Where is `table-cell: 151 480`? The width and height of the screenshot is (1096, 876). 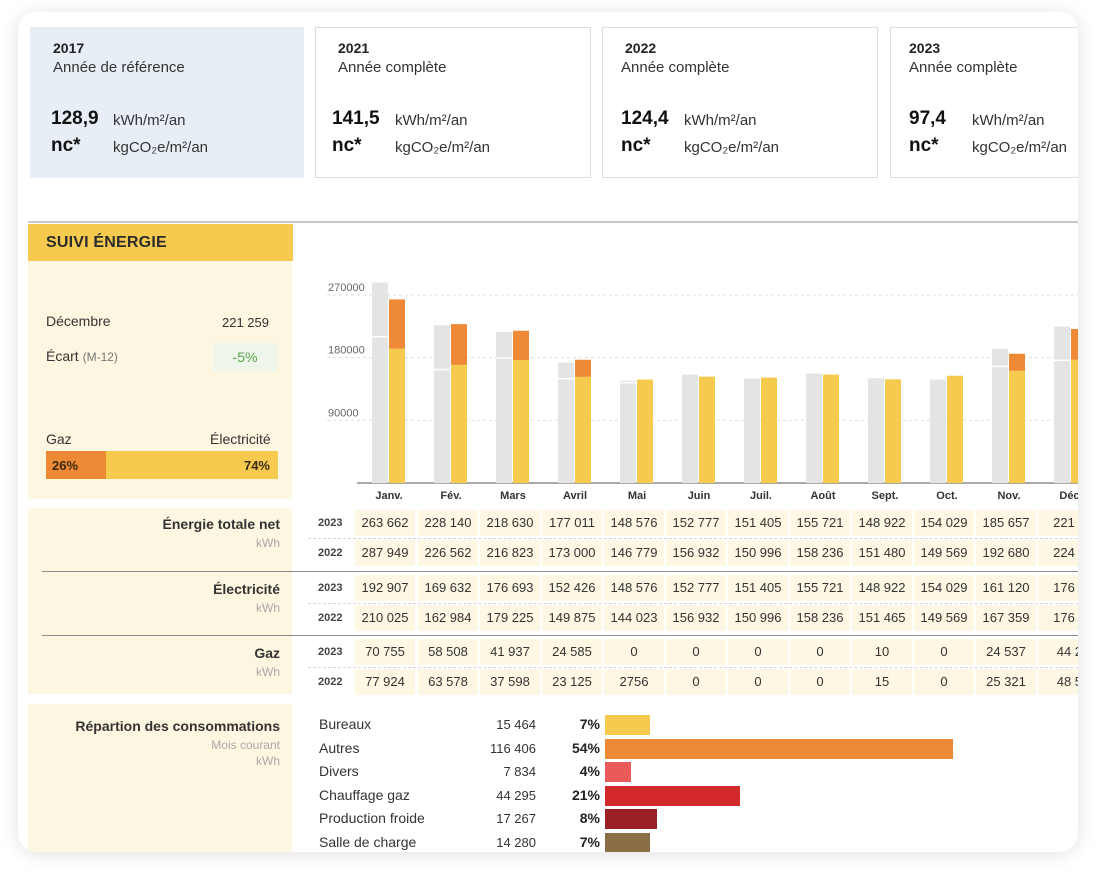
table-cell: 151 480 is located at coordinates (882, 553).